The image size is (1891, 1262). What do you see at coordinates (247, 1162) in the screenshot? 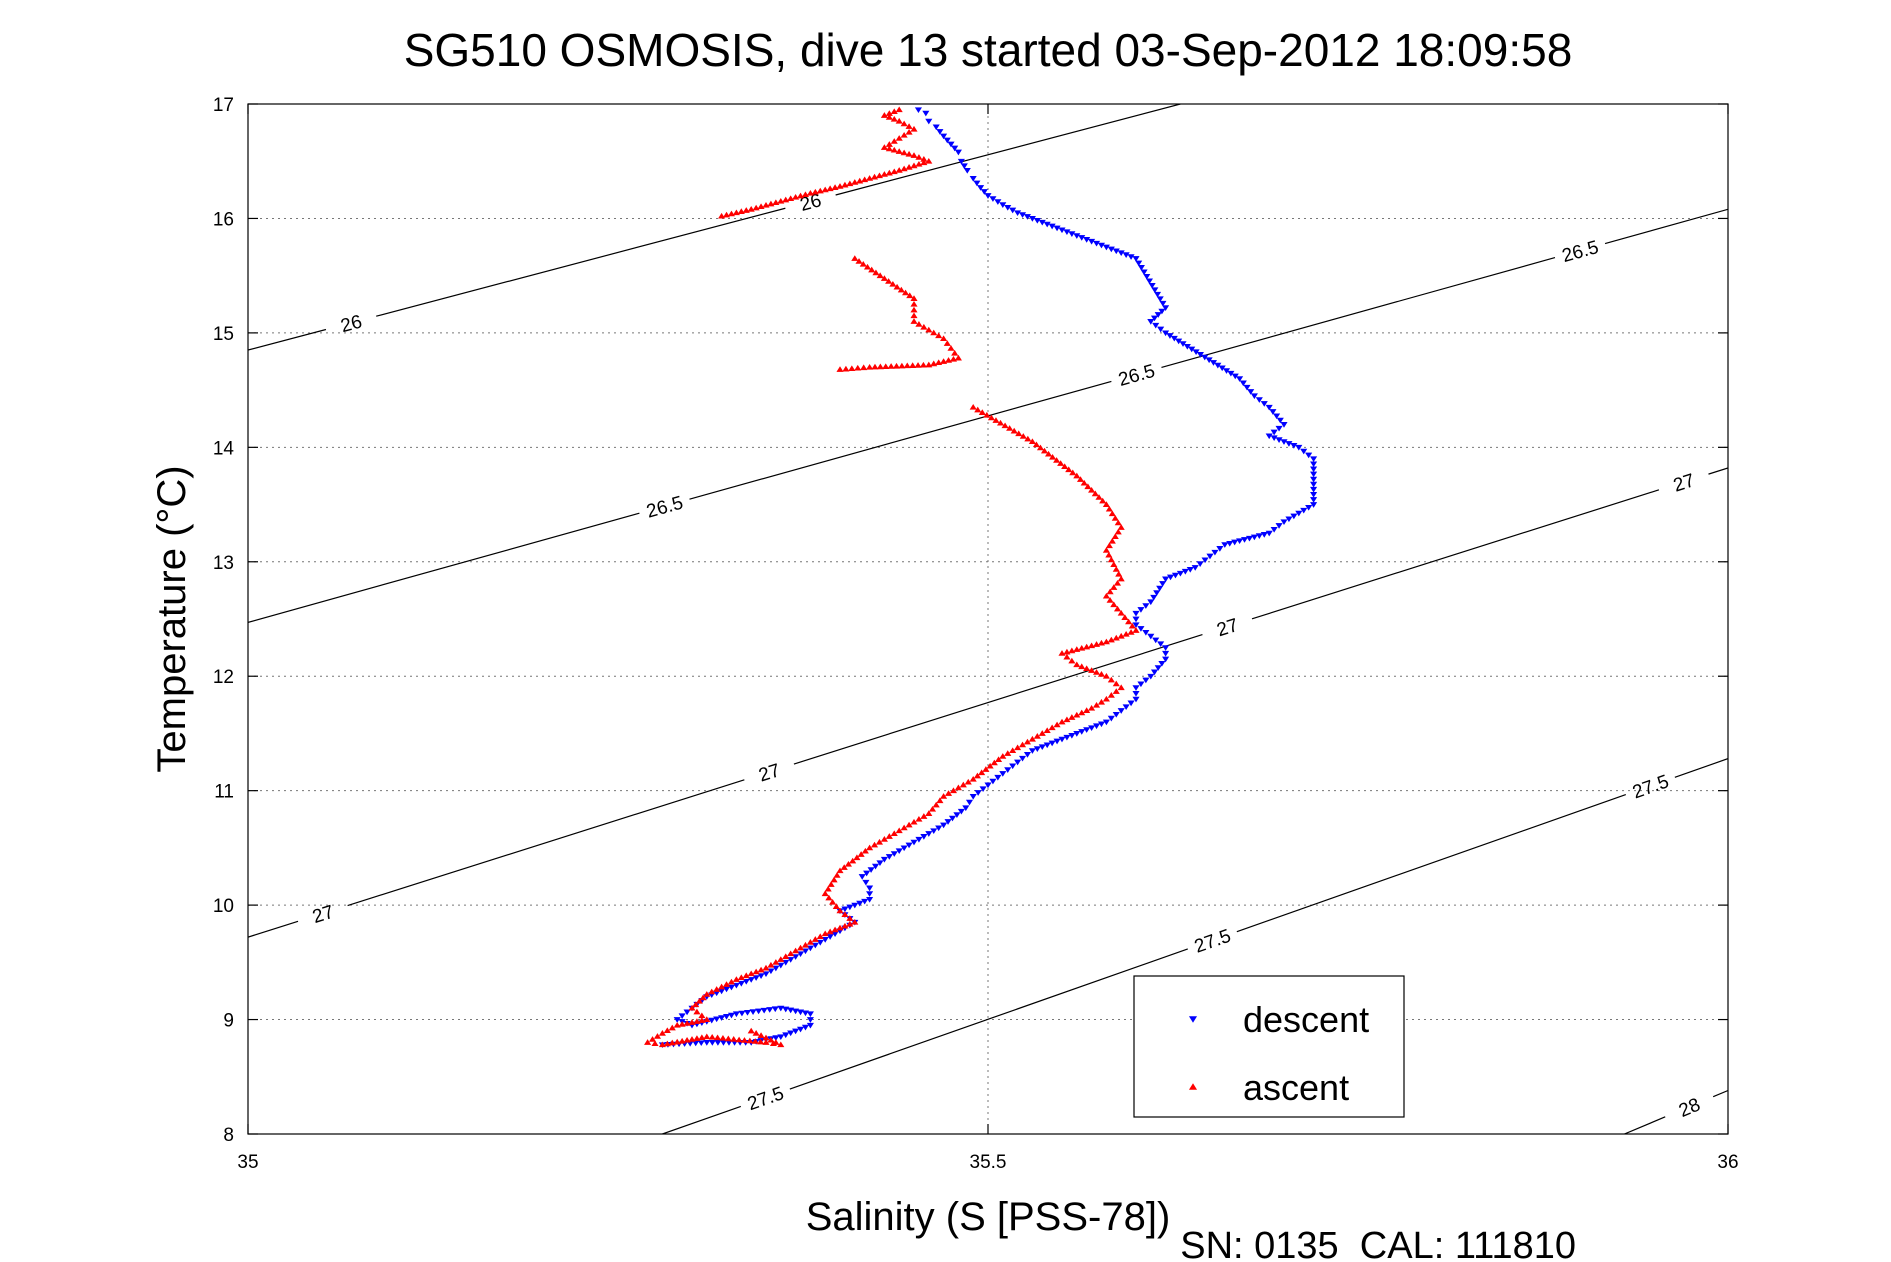
I see `x-tick-label-0: 35` at bounding box center [247, 1162].